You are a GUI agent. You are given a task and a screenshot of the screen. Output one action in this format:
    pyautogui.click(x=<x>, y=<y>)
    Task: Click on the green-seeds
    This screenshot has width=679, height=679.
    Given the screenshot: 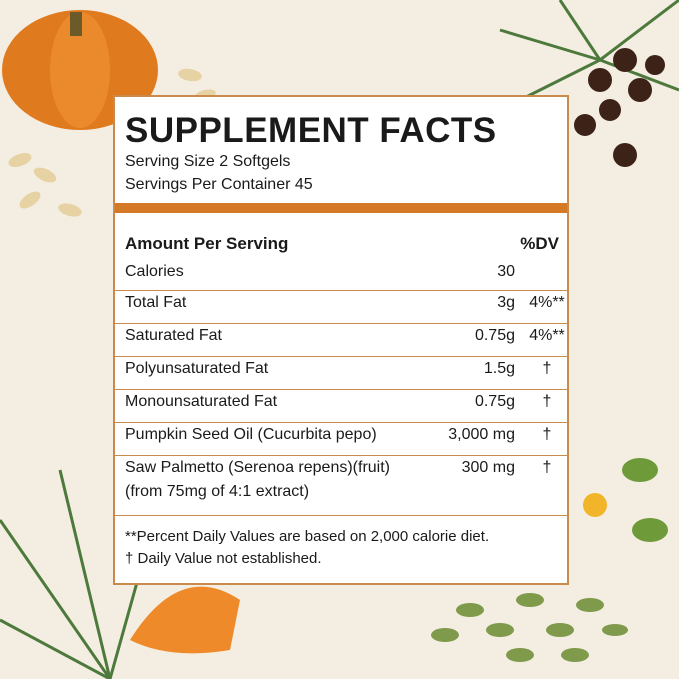 What is the action you would take?
    pyautogui.click(x=529, y=627)
    